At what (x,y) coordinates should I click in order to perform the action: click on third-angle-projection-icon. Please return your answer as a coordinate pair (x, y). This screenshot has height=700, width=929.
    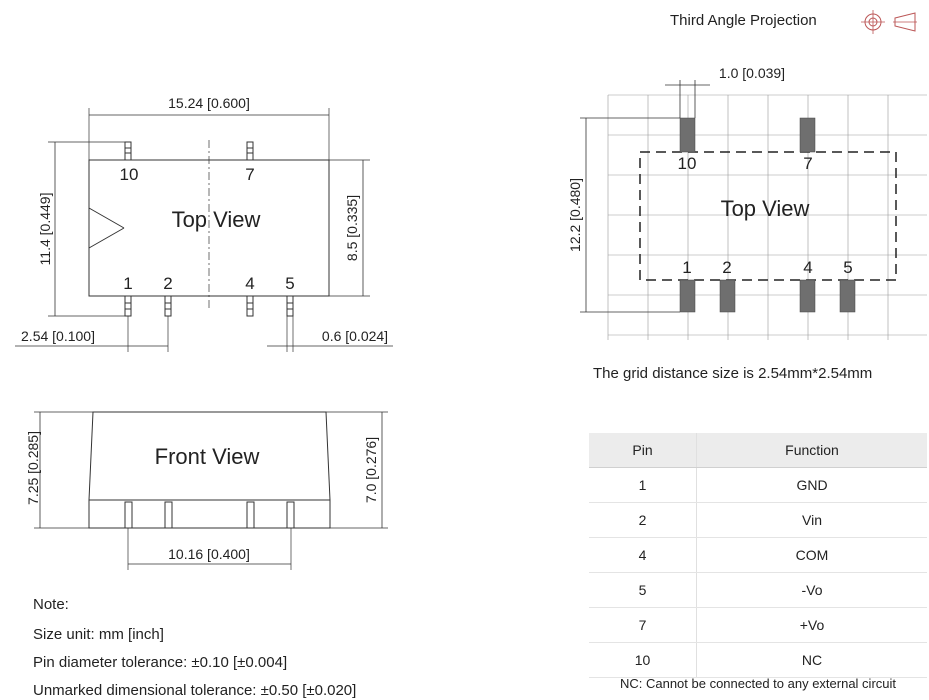
    Looking at the image, I should click on (889, 22).